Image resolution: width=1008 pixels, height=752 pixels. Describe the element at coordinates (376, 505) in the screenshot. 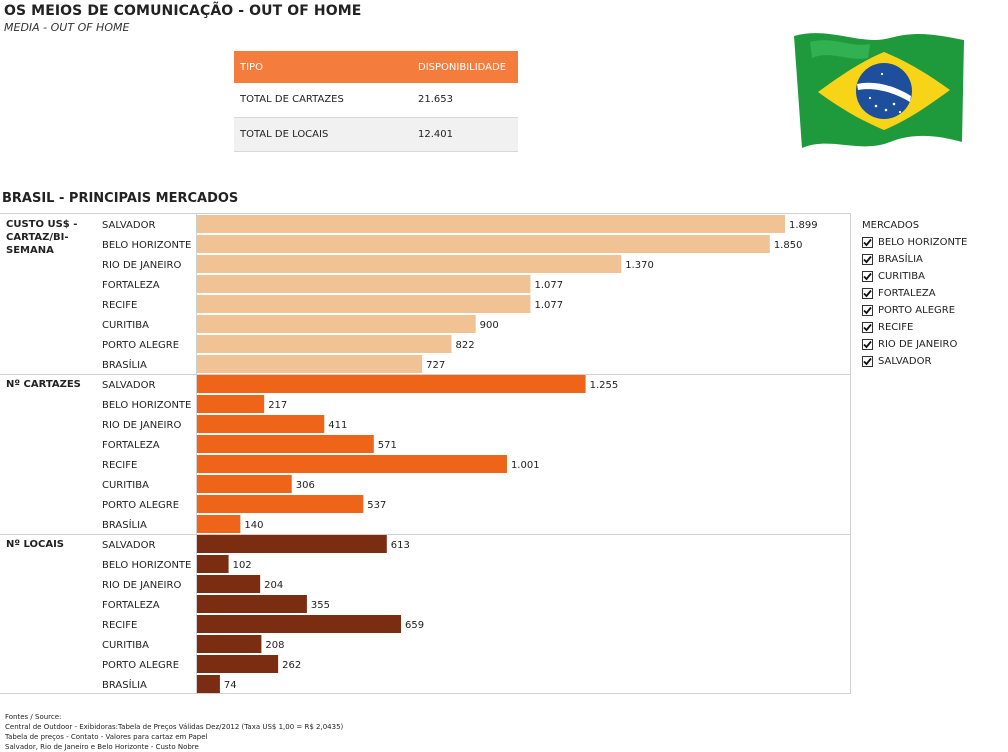

I see `bar-value-label: 537` at that location.